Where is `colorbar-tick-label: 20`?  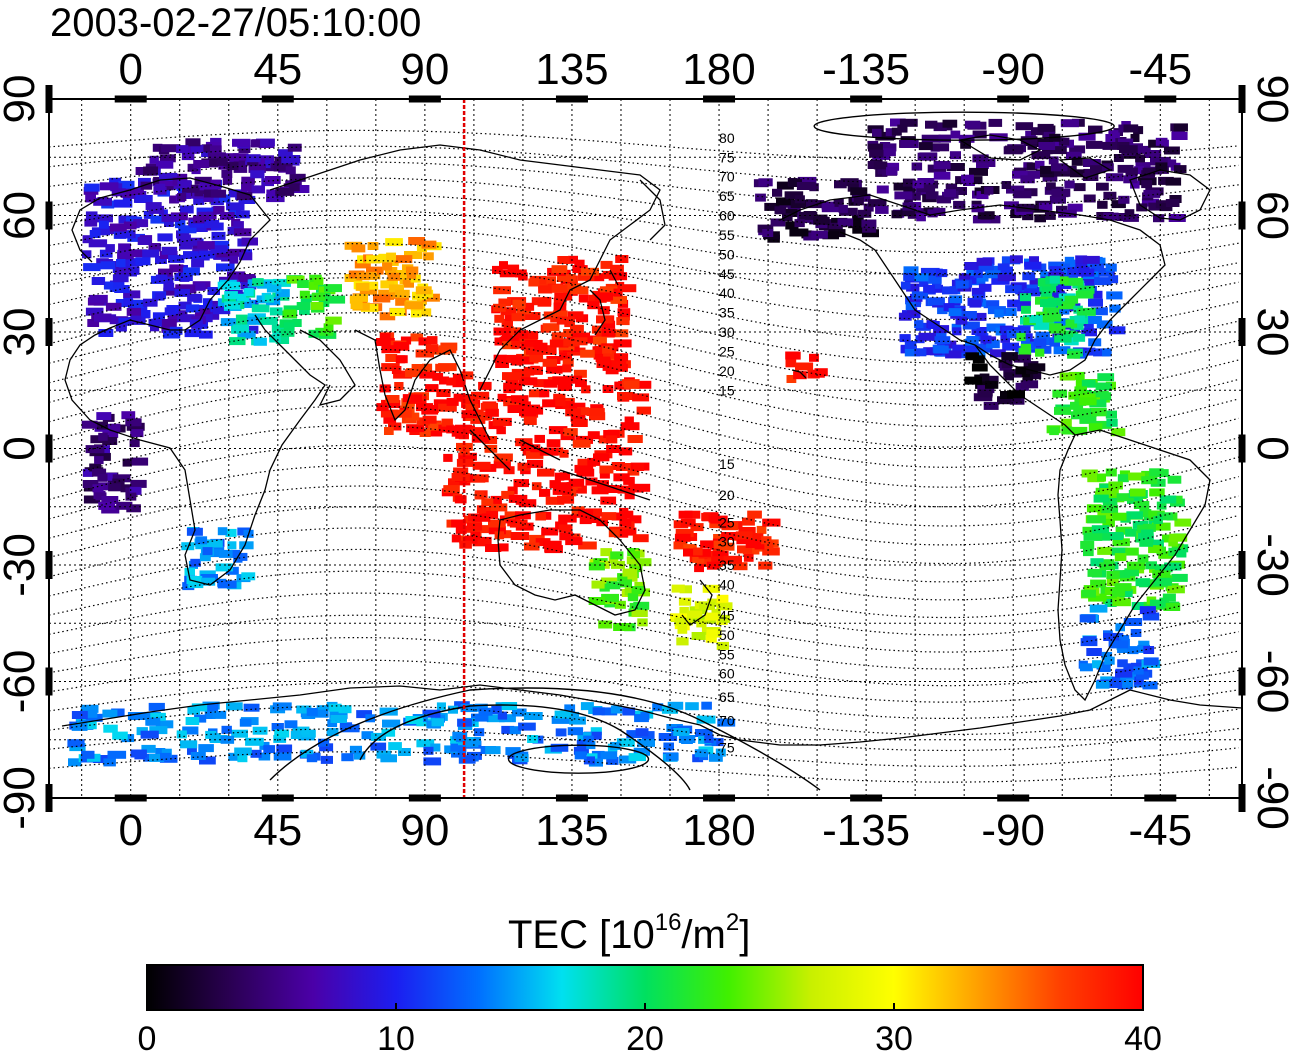 colorbar-tick-label: 20 is located at coordinates (645, 1038).